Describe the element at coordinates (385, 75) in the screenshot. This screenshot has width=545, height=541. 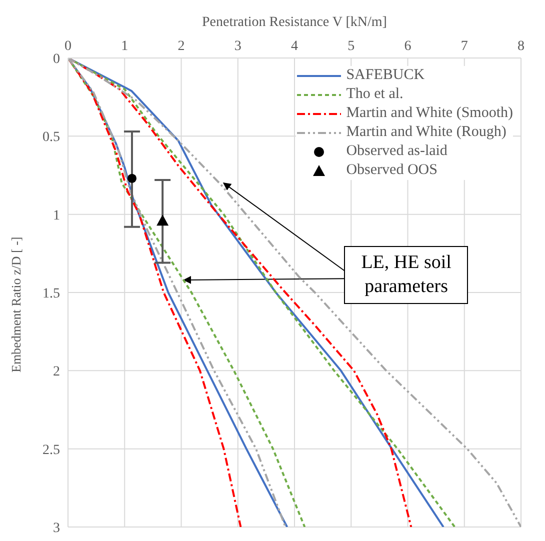
I see `legend-label: SAFEBUCK` at that location.